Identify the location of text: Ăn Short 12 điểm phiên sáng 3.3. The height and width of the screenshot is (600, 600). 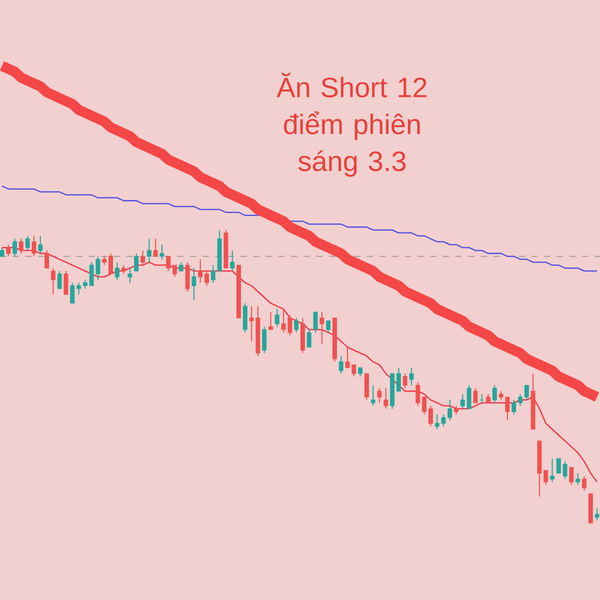
(351, 124).